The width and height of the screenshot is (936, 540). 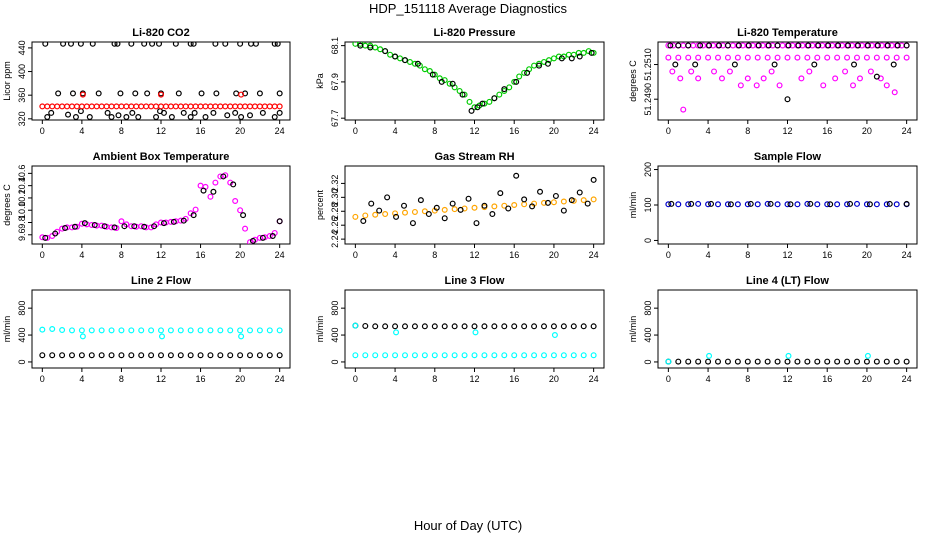 What do you see at coordinates (788, 157) in the screenshot?
I see `panel-title: Sample Flow` at bounding box center [788, 157].